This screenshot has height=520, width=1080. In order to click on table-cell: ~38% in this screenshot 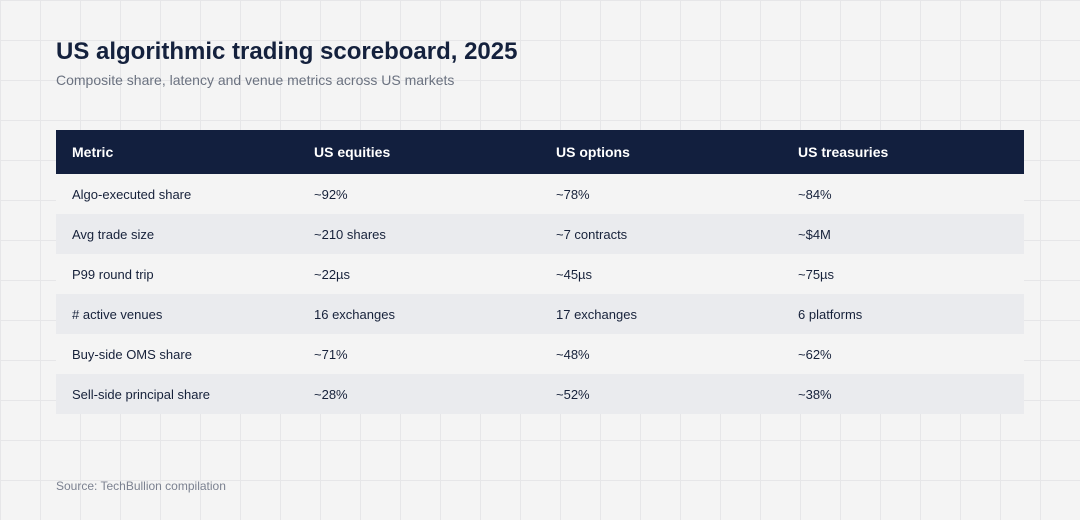, I will do `click(903, 394)`.